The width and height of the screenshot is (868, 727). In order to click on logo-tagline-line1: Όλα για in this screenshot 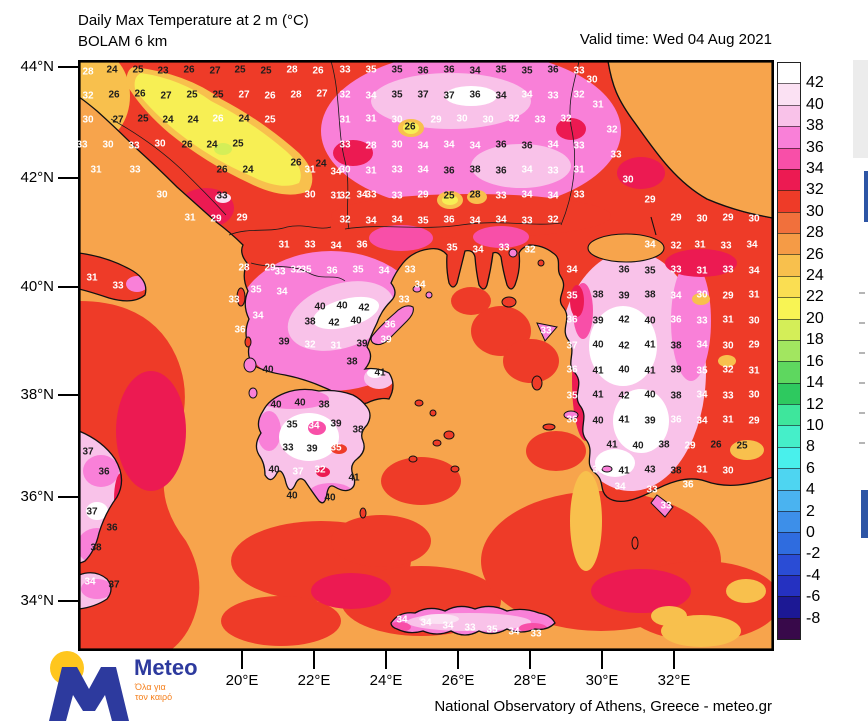, I will do `click(150, 687)`.